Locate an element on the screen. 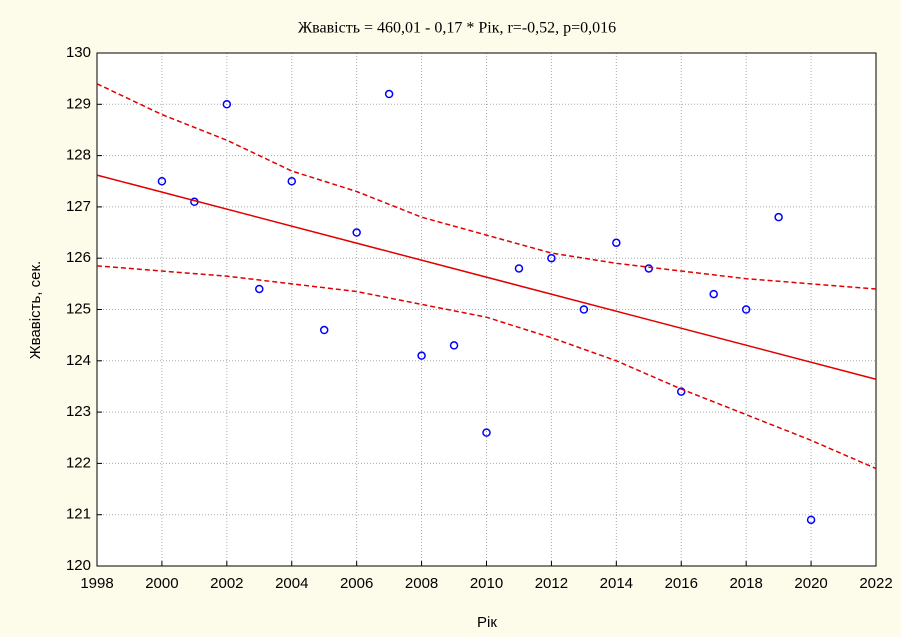 The height and width of the screenshot is (637, 901). y-tick-label: 130 is located at coordinates (78, 52).